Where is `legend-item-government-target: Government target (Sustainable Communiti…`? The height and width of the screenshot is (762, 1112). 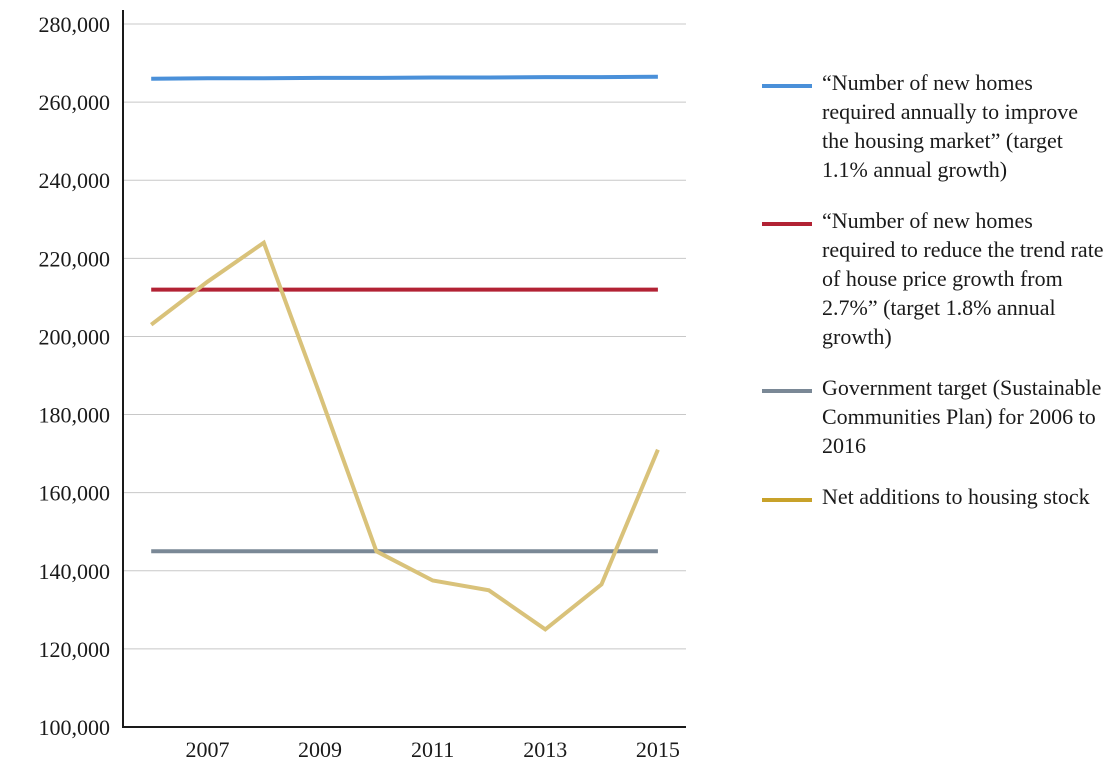 legend-item-government-target: Government target (Sustainable Communiti… is located at coordinates (934, 416).